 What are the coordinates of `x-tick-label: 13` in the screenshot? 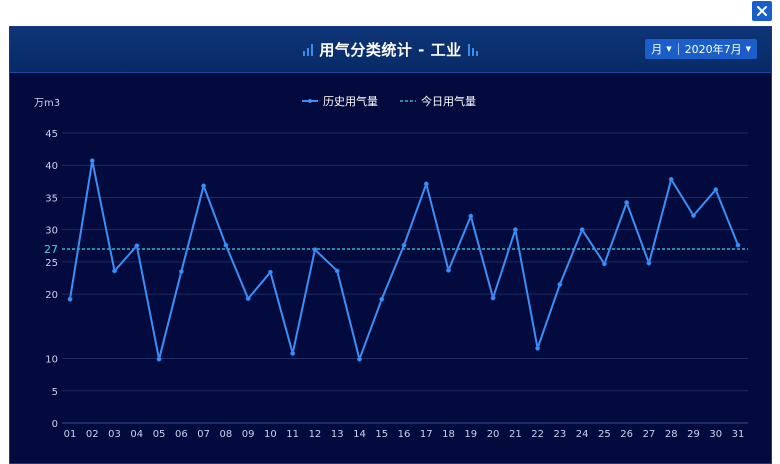 It's located at (337, 434).